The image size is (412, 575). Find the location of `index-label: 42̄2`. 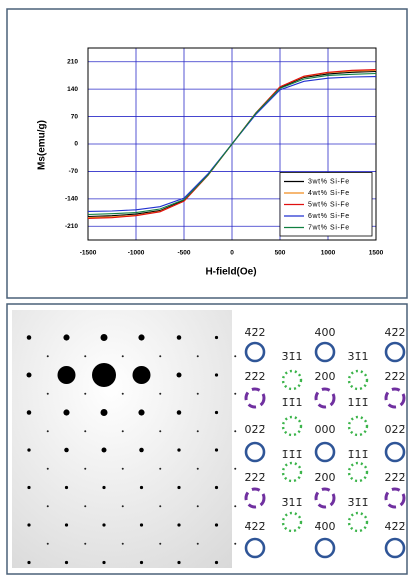

index-label: 42̄2 is located at coordinates (395, 332).